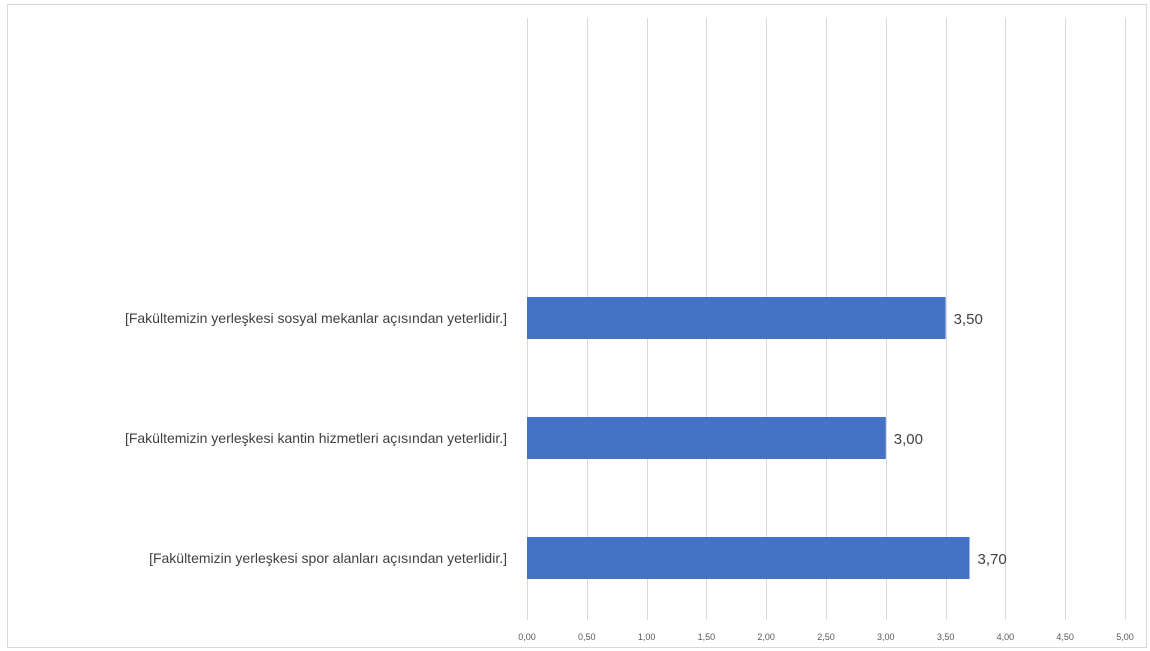 This screenshot has height=651, width=1150. What do you see at coordinates (908, 439) in the screenshot?
I see `data-label: 3,00` at bounding box center [908, 439].